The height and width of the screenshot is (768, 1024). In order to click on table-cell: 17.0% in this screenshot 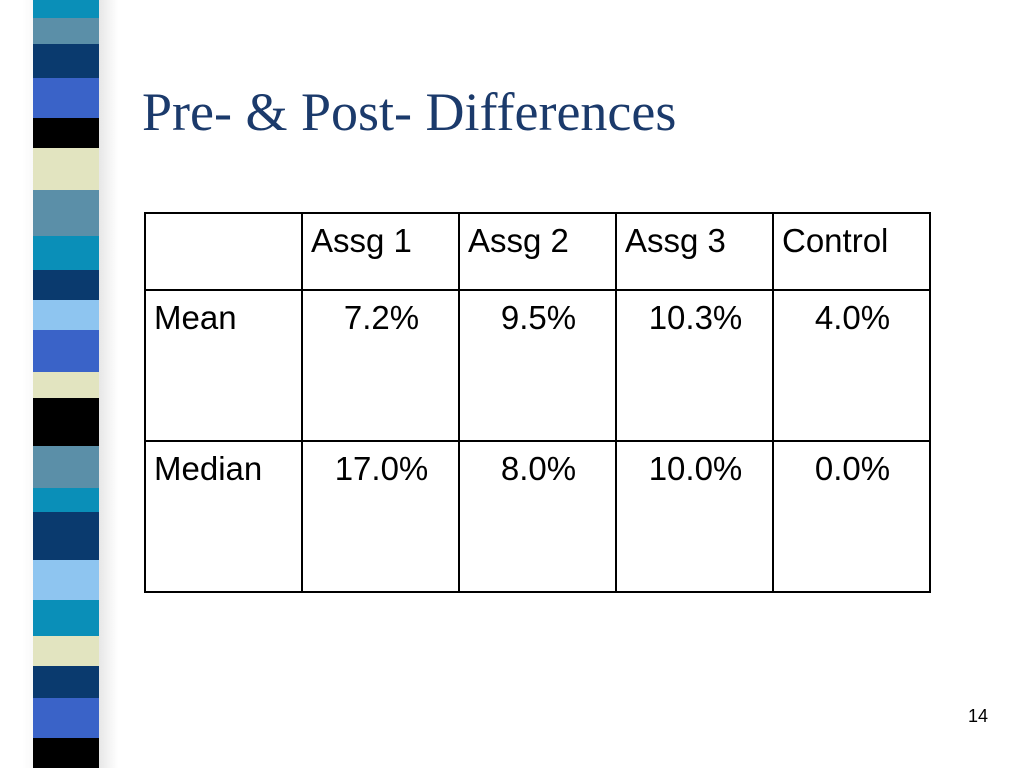, I will do `click(380, 516)`.